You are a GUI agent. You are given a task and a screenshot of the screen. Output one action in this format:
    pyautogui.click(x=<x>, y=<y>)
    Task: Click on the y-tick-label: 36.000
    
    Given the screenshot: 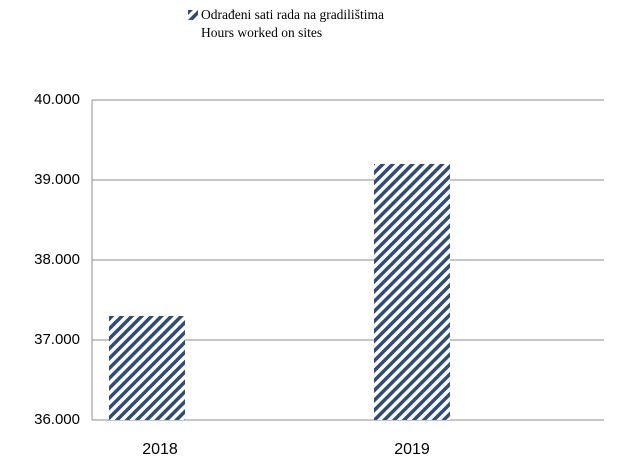 What is the action you would take?
    pyautogui.click(x=57, y=419)
    